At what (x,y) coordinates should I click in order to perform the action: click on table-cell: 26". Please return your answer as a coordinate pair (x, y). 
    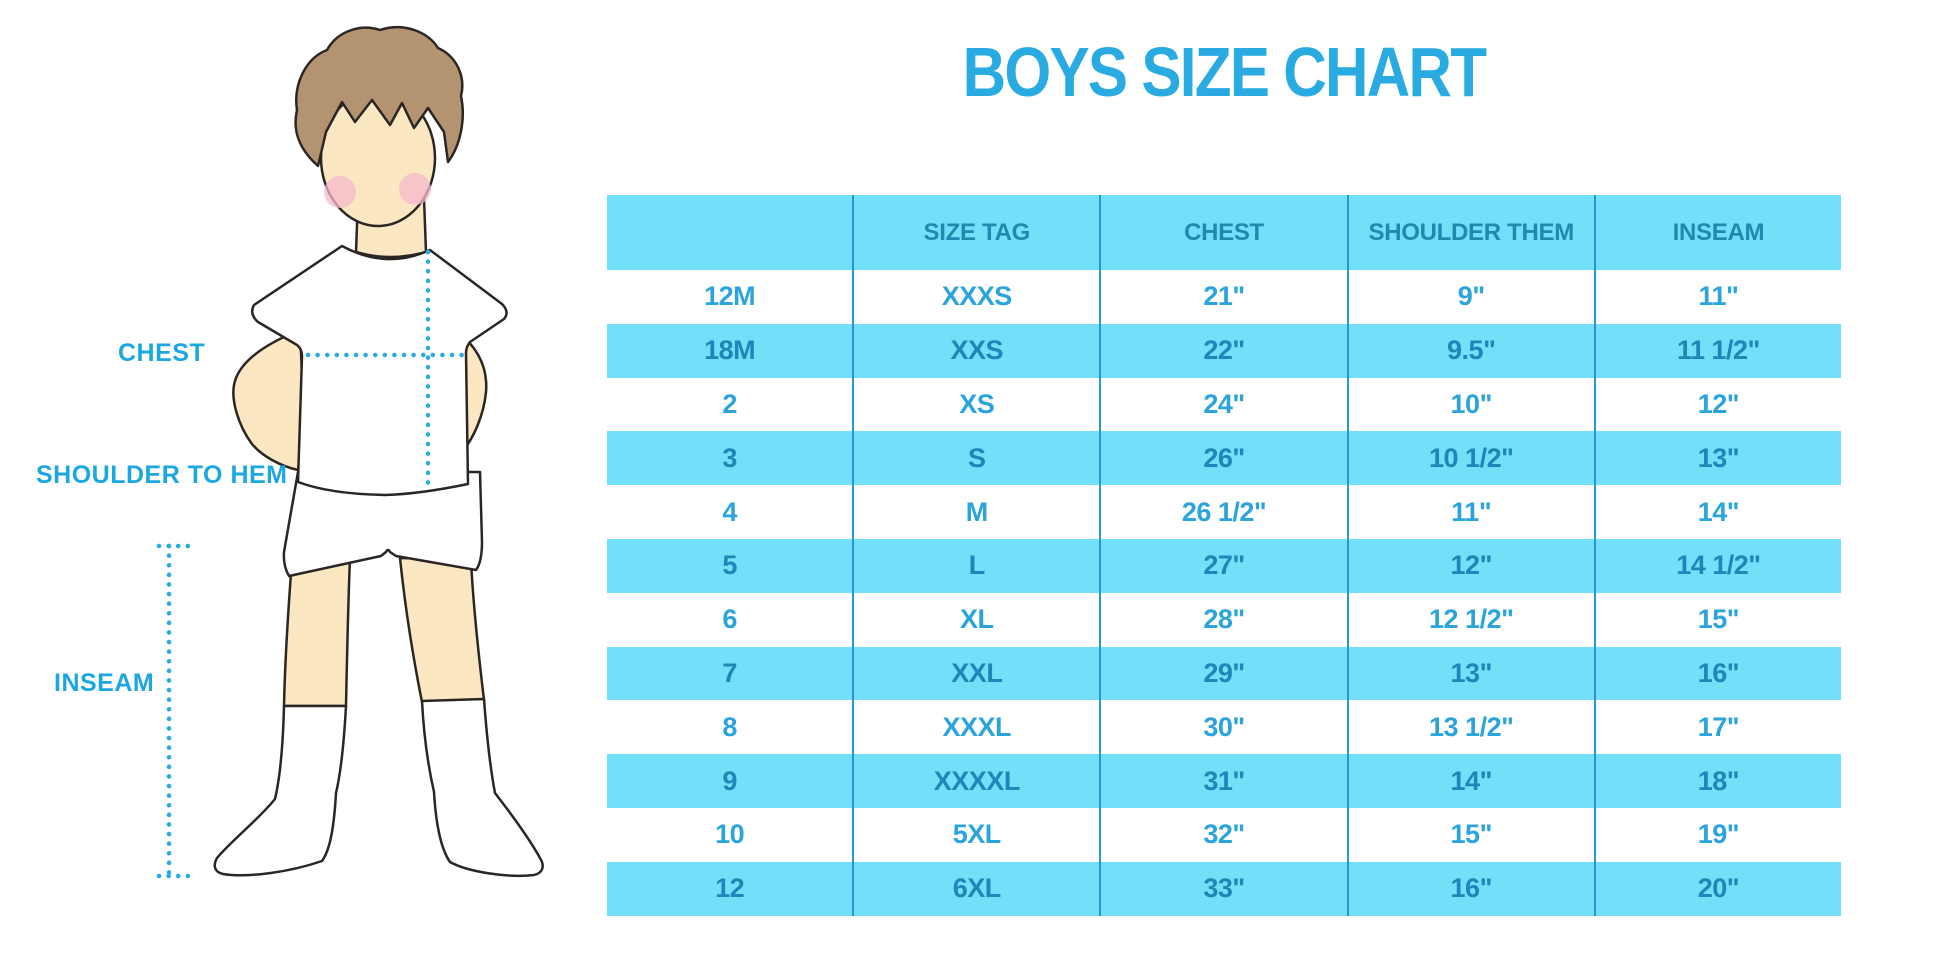
    Looking at the image, I should click on (1225, 458).